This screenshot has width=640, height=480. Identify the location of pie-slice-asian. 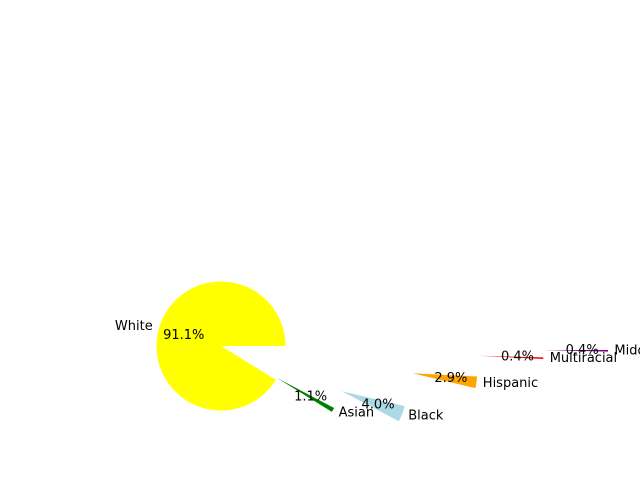
(306, 394).